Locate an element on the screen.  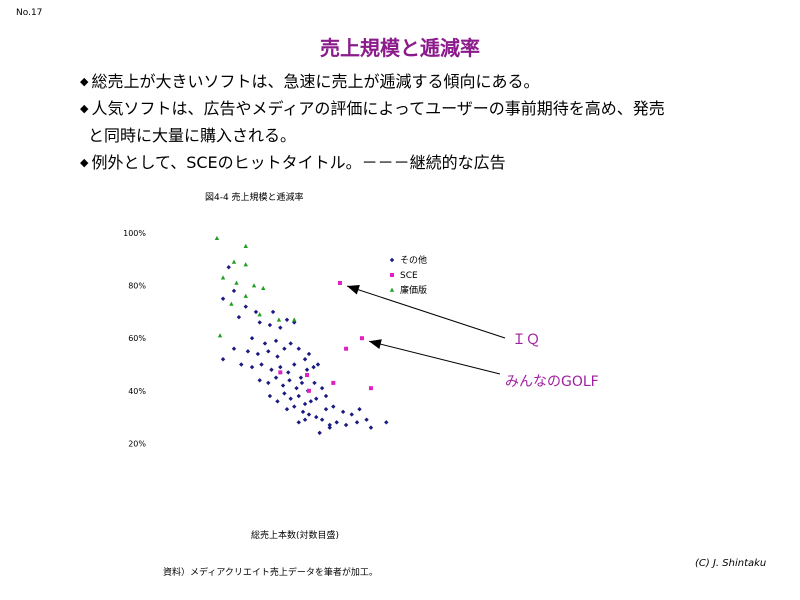
legend-label: その他 is located at coordinates (413, 260).